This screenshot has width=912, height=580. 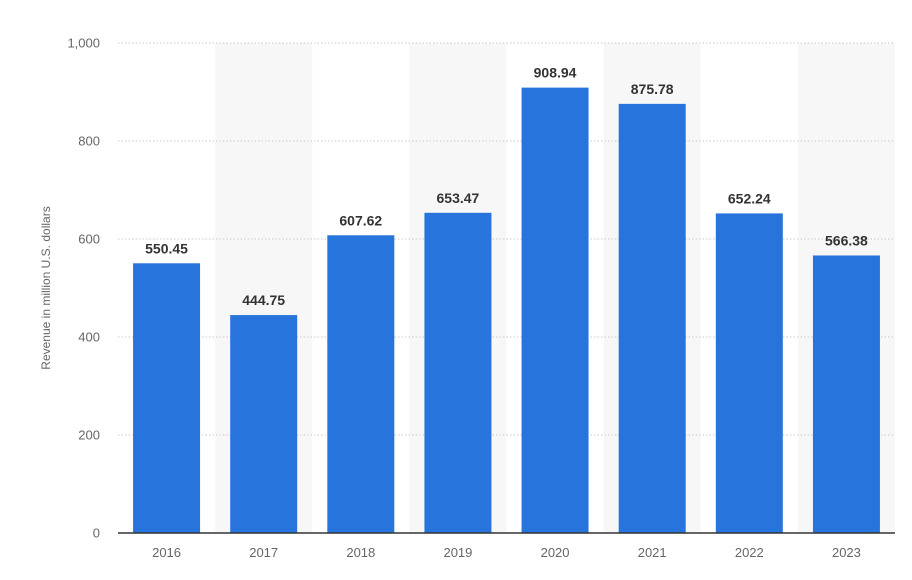 What do you see at coordinates (89, 239) in the screenshot?
I see `y-tick-label: 600` at bounding box center [89, 239].